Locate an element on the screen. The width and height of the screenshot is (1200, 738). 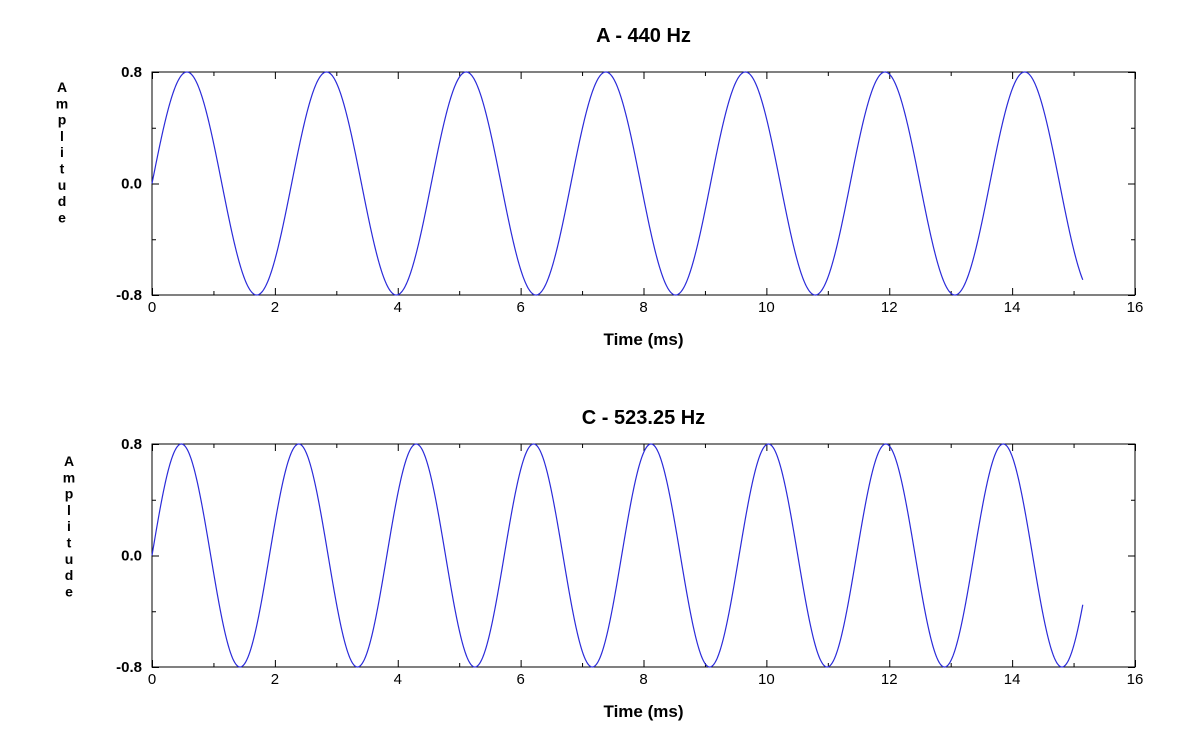
chart-title: A - 440 Hz is located at coordinates (643, 36).